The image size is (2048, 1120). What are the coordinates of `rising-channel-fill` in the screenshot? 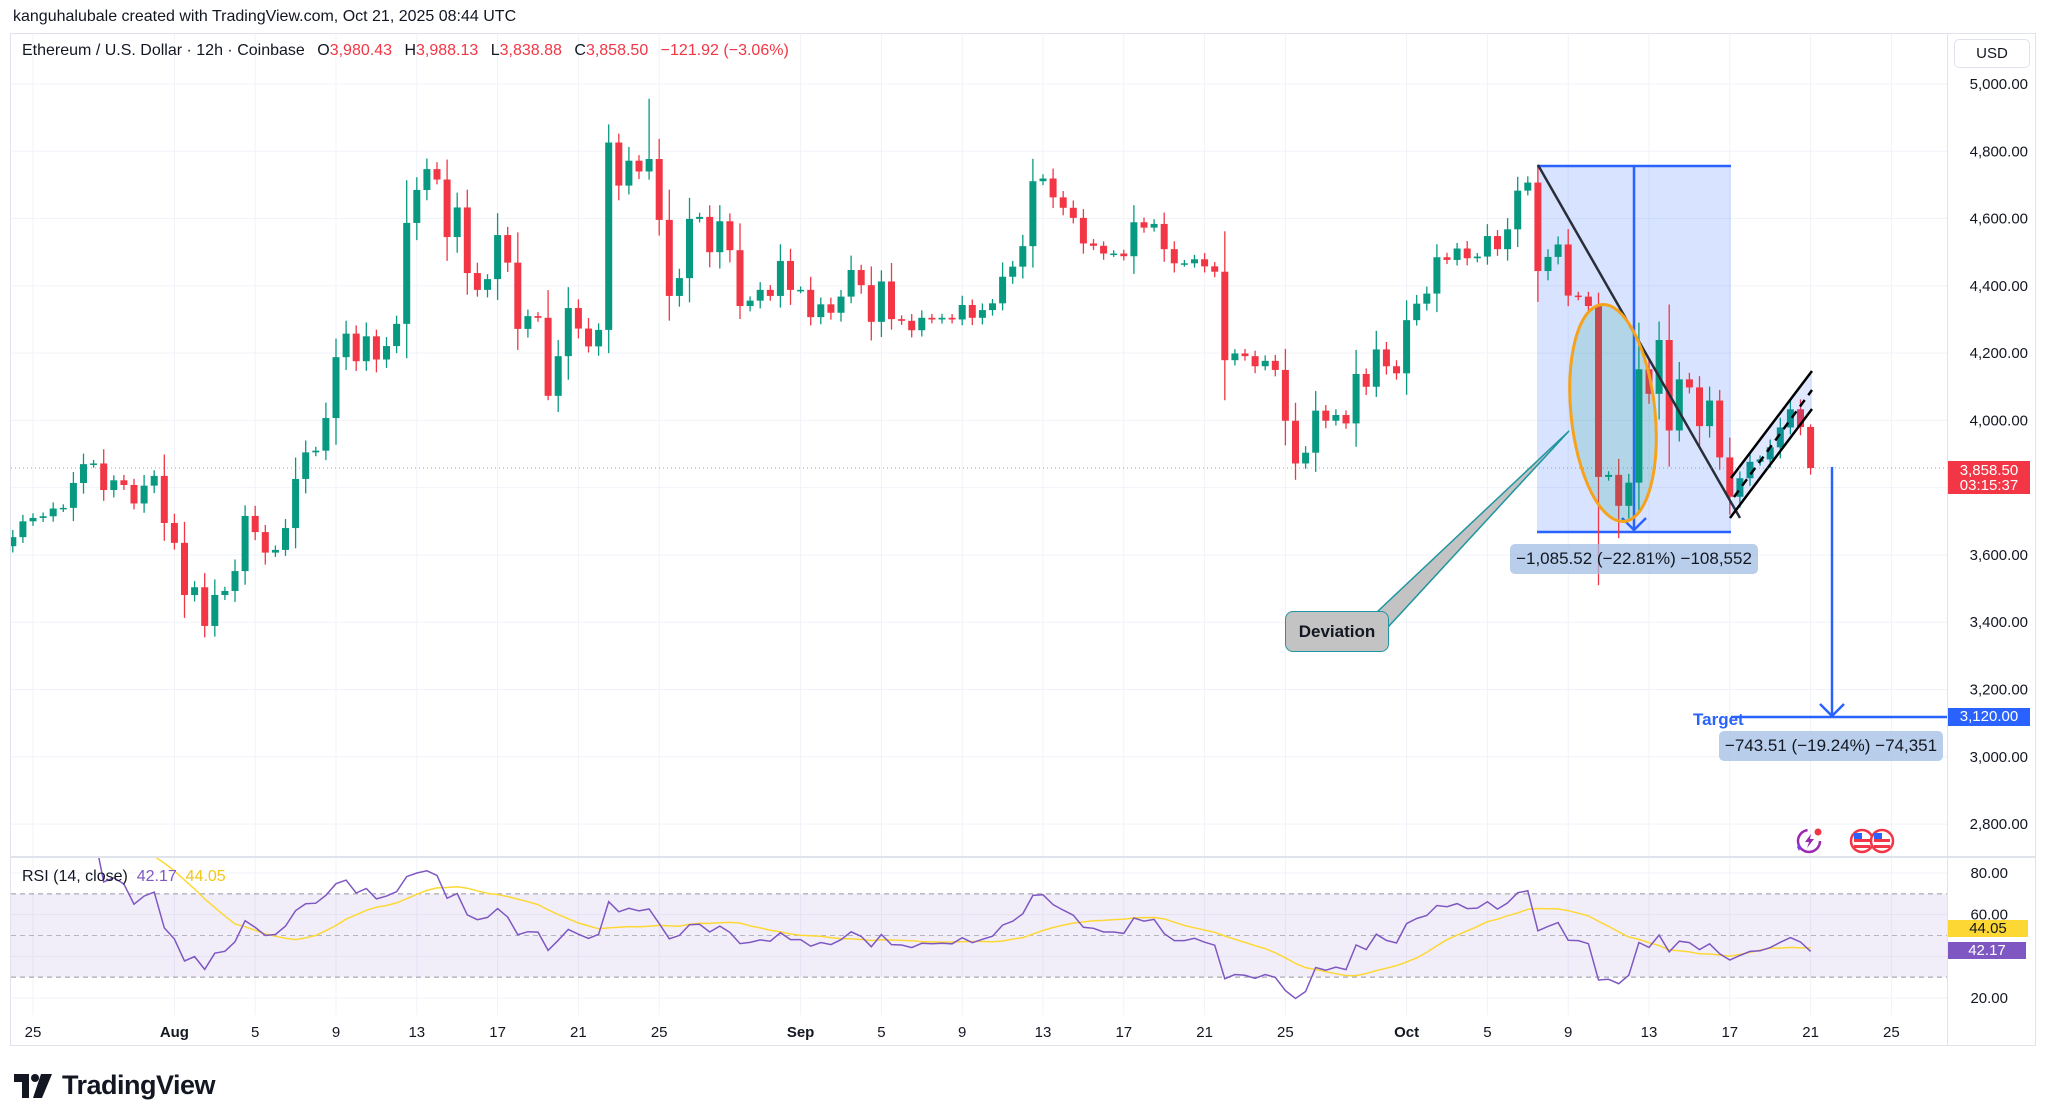 It's located at (1771, 444).